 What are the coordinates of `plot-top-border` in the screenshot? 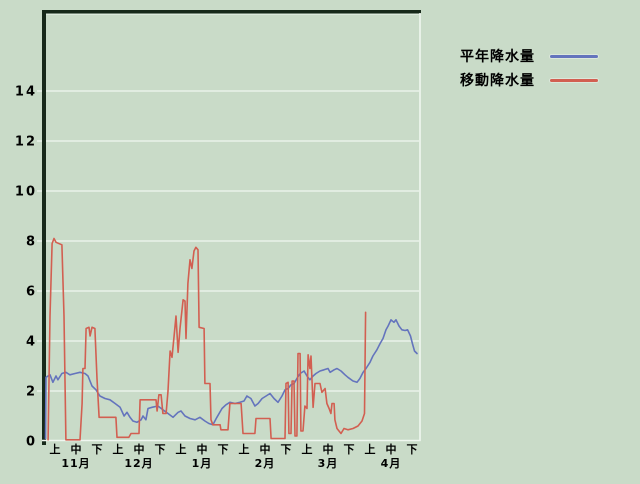 It's located at (231, 12).